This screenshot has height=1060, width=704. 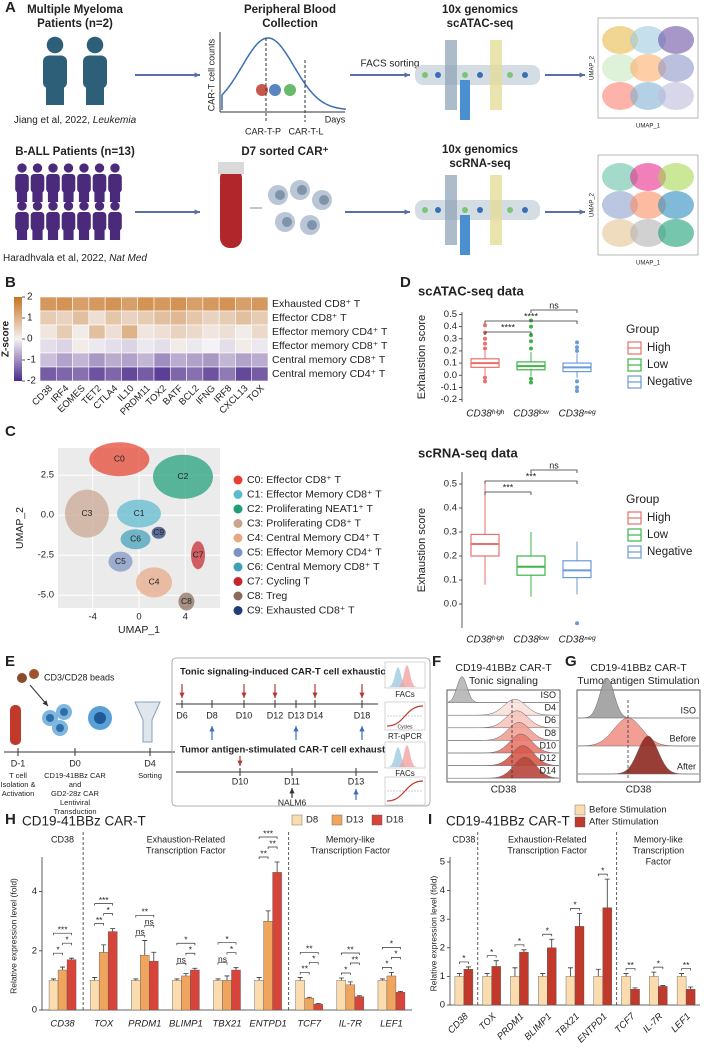 What do you see at coordinates (638, 698) in the screenshot?
I see `histogram` at bounding box center [638, 698].